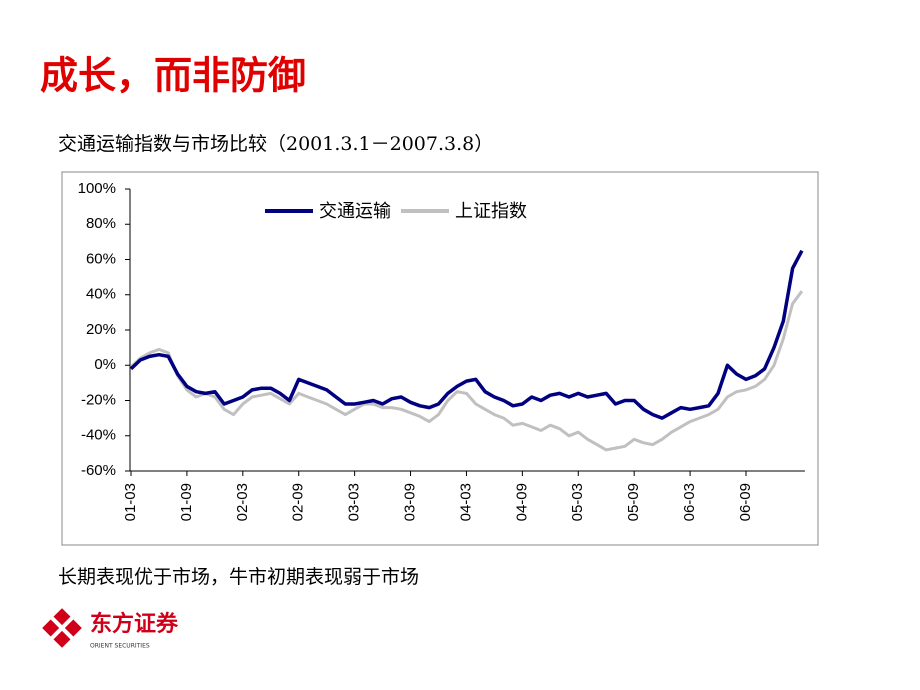 This screenshot has width=920, height=690. I want to click on x-tick-label: 03-09, so click(410, 502).